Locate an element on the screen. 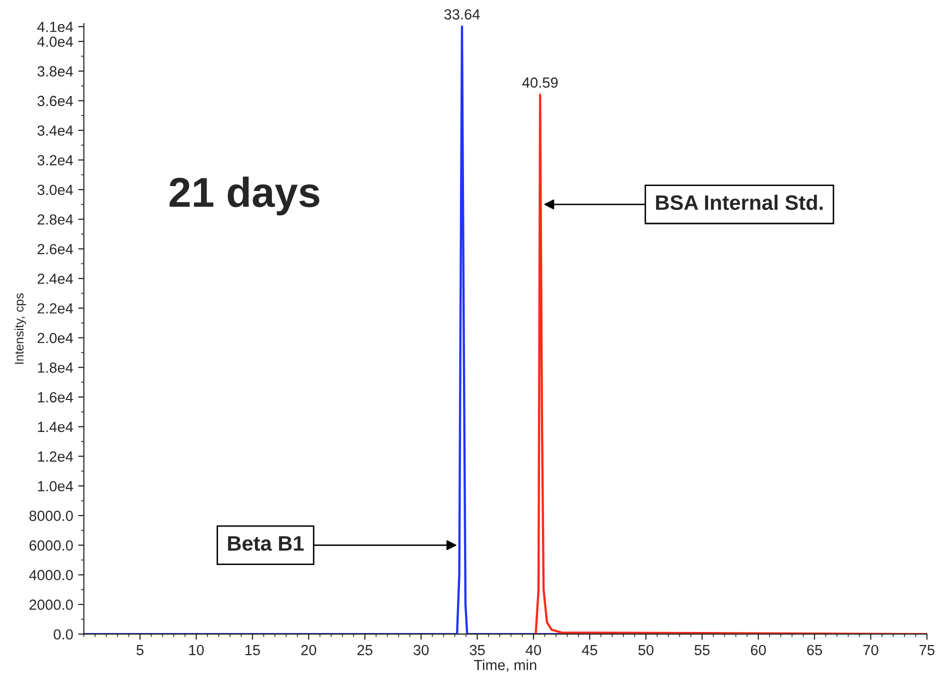 The height and width of the screenshot is (676, 942). x-tick-label: 75 is located at coordinates (927, 650).